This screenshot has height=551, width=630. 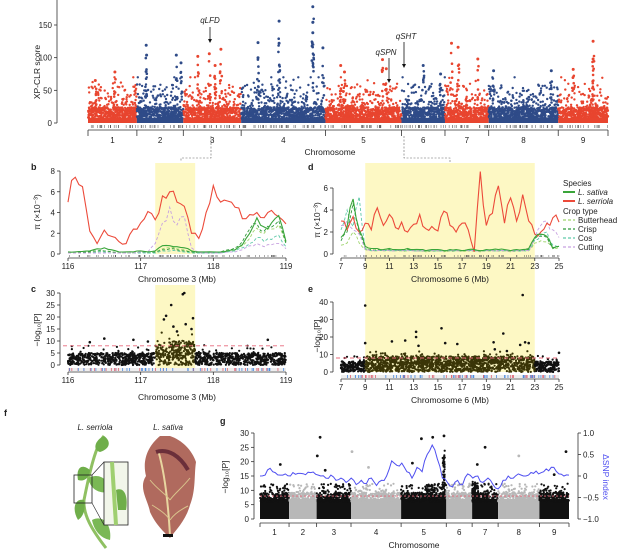 I want to click on xpclr-baseline-band, so click(x=212, y=120).